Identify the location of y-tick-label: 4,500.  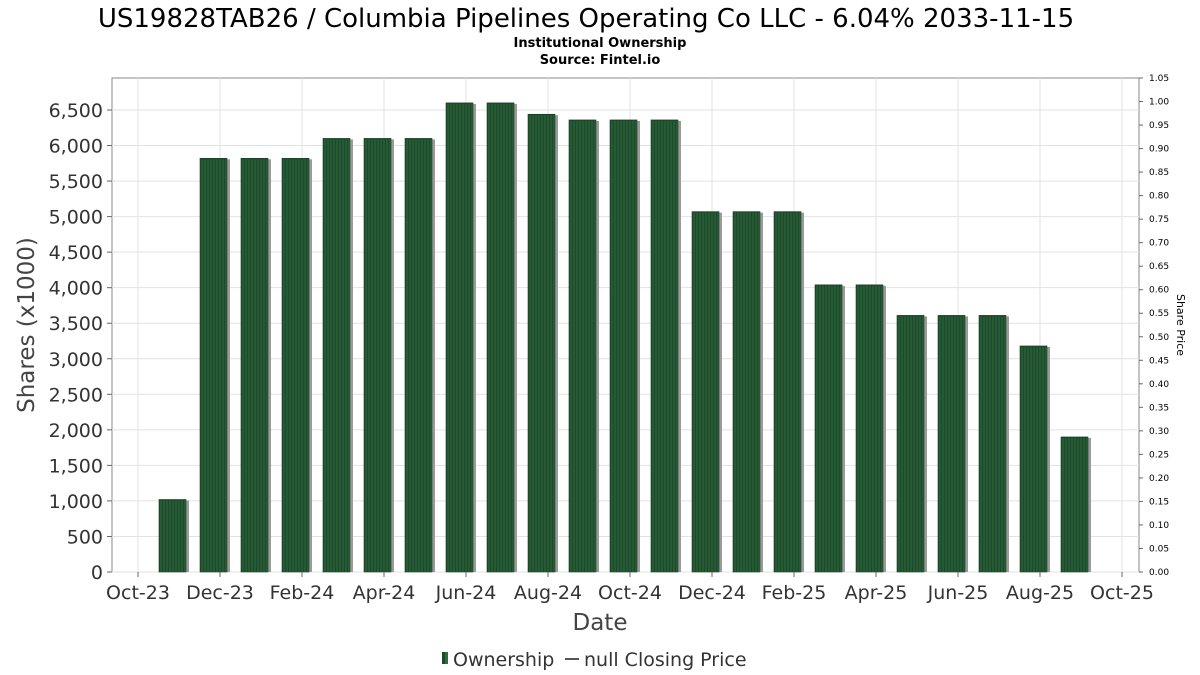
(76, 253).